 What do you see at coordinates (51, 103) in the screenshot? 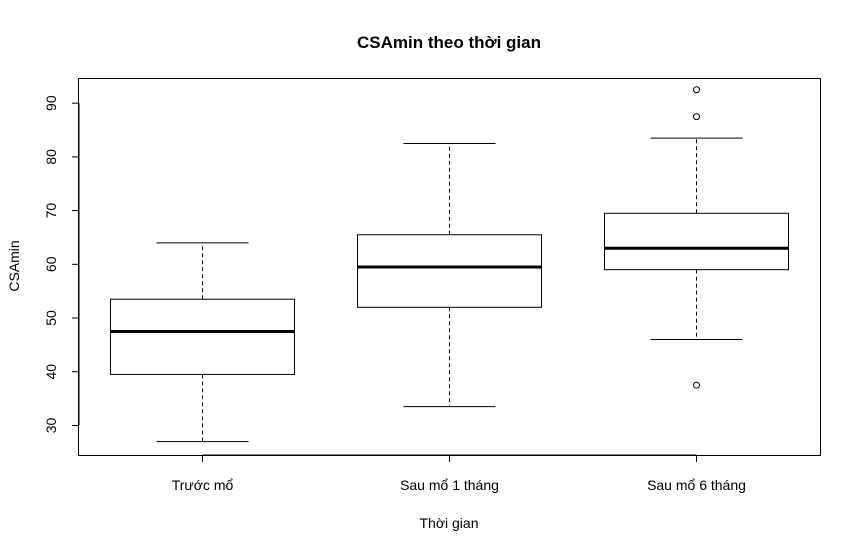
I see `y-tick-label: 90` at bounding box center [51, 103].